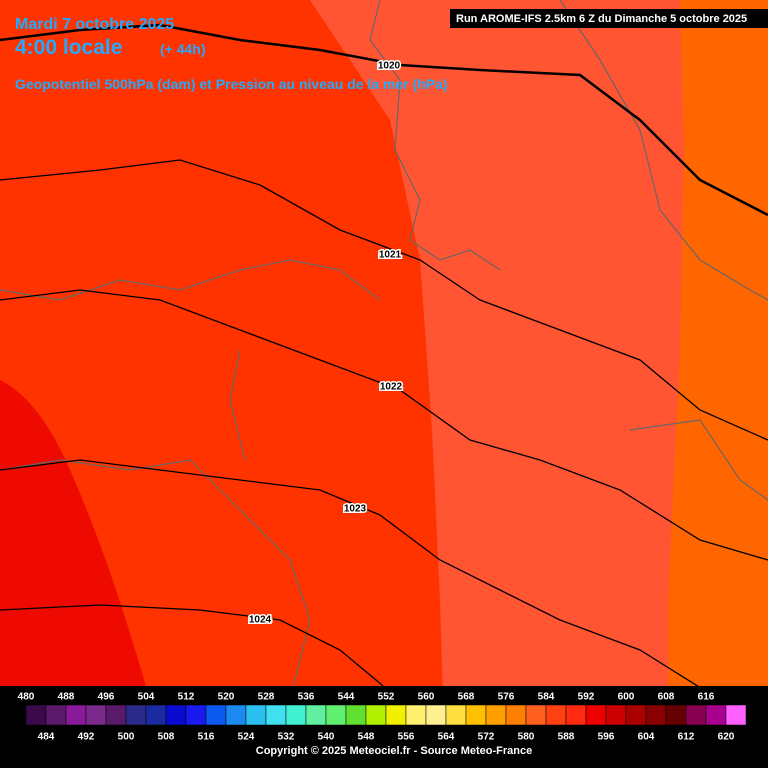  Describe the element at coordinates (446, 737) in the screenshot. I see `legend-label: 564` at that location.